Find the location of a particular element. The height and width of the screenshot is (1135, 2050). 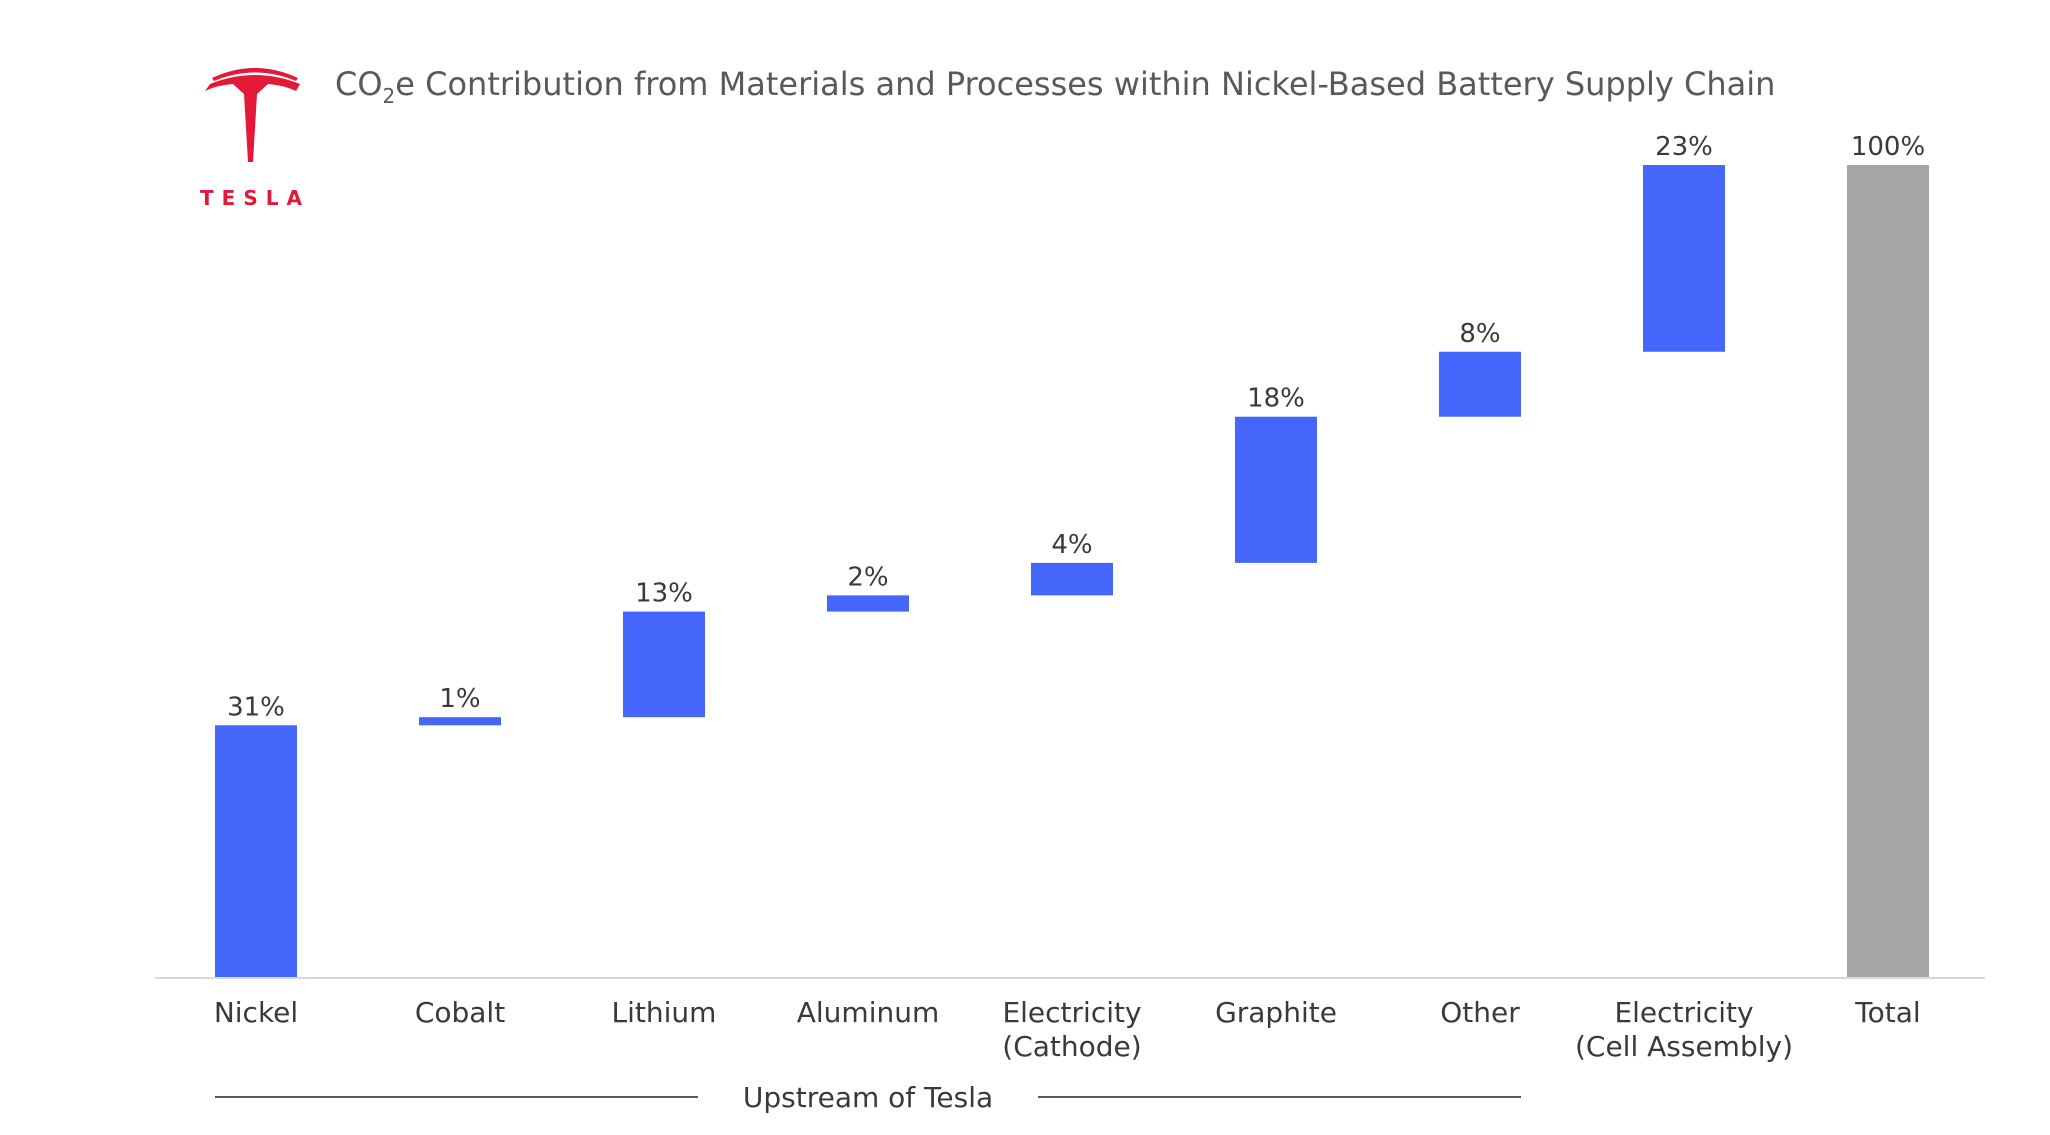

tesla-logo: TESLA is located at coordinates (255, 139).